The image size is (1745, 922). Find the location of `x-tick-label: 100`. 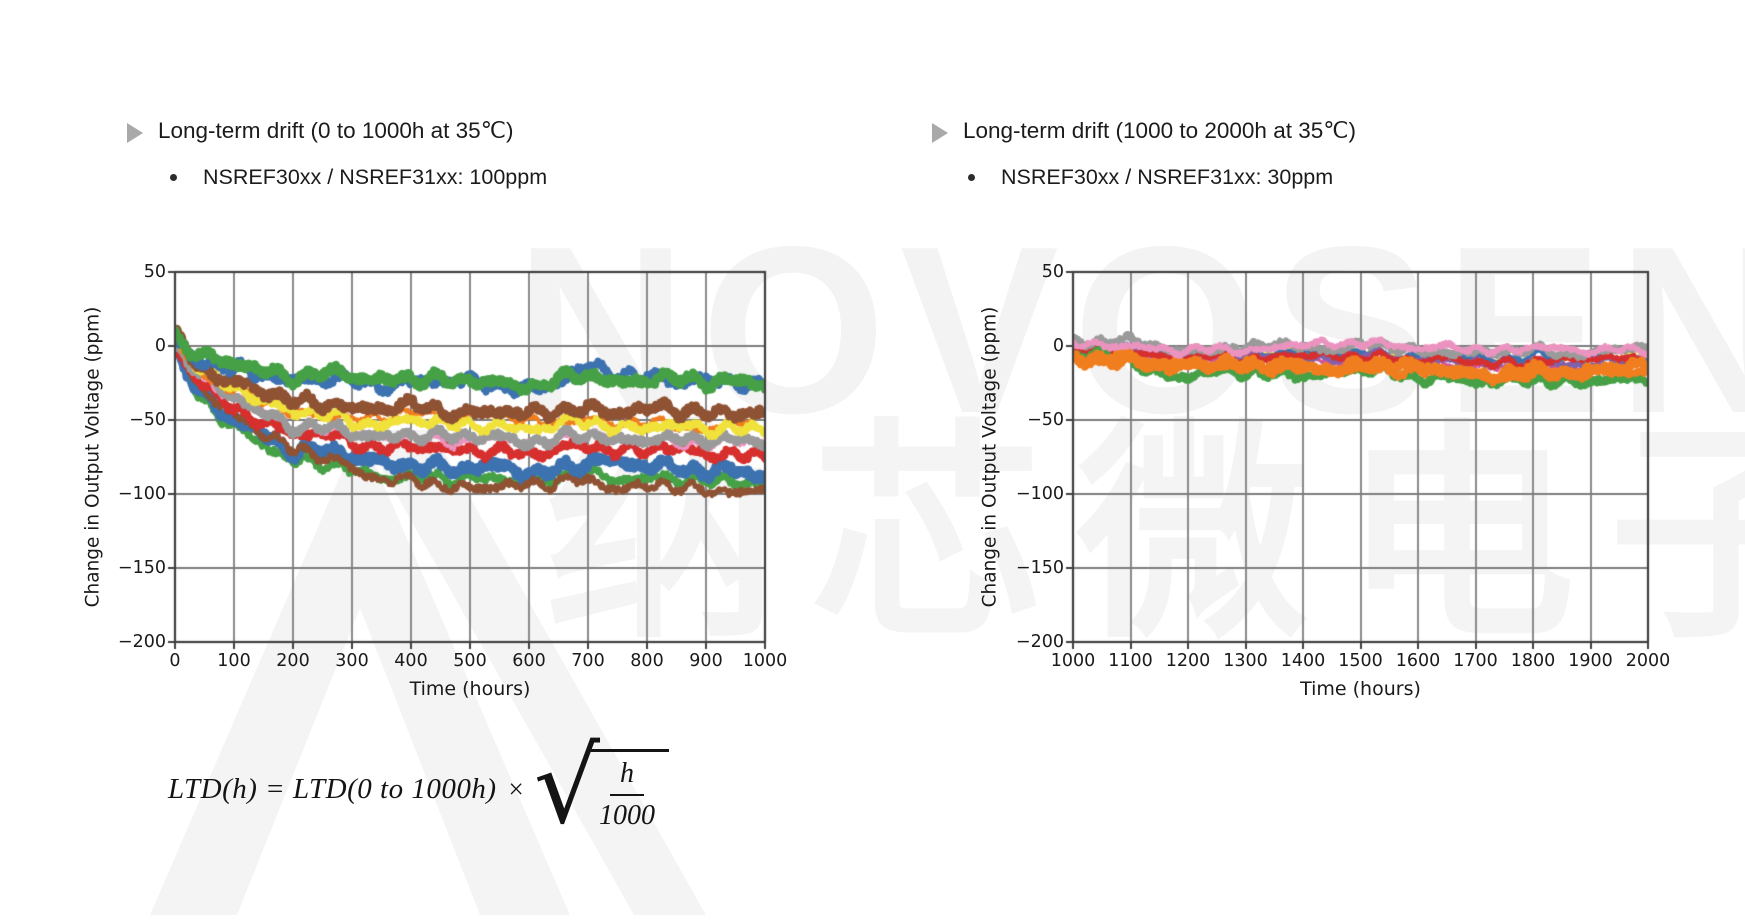

x-tick-label: 100 is located at coordinates (234, 661).